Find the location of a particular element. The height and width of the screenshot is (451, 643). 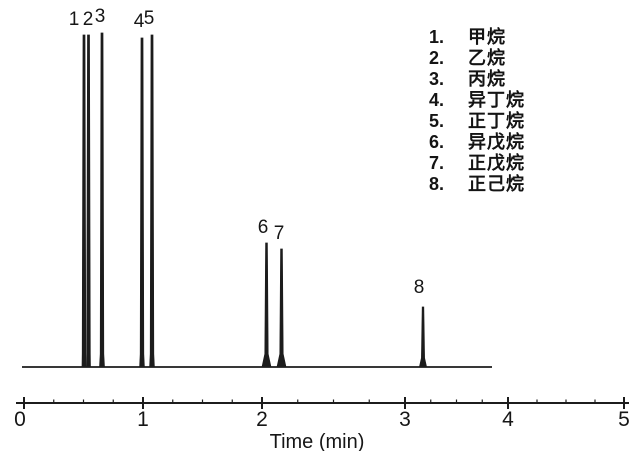

legend-number: 1. is located at coordinates (437, 37).